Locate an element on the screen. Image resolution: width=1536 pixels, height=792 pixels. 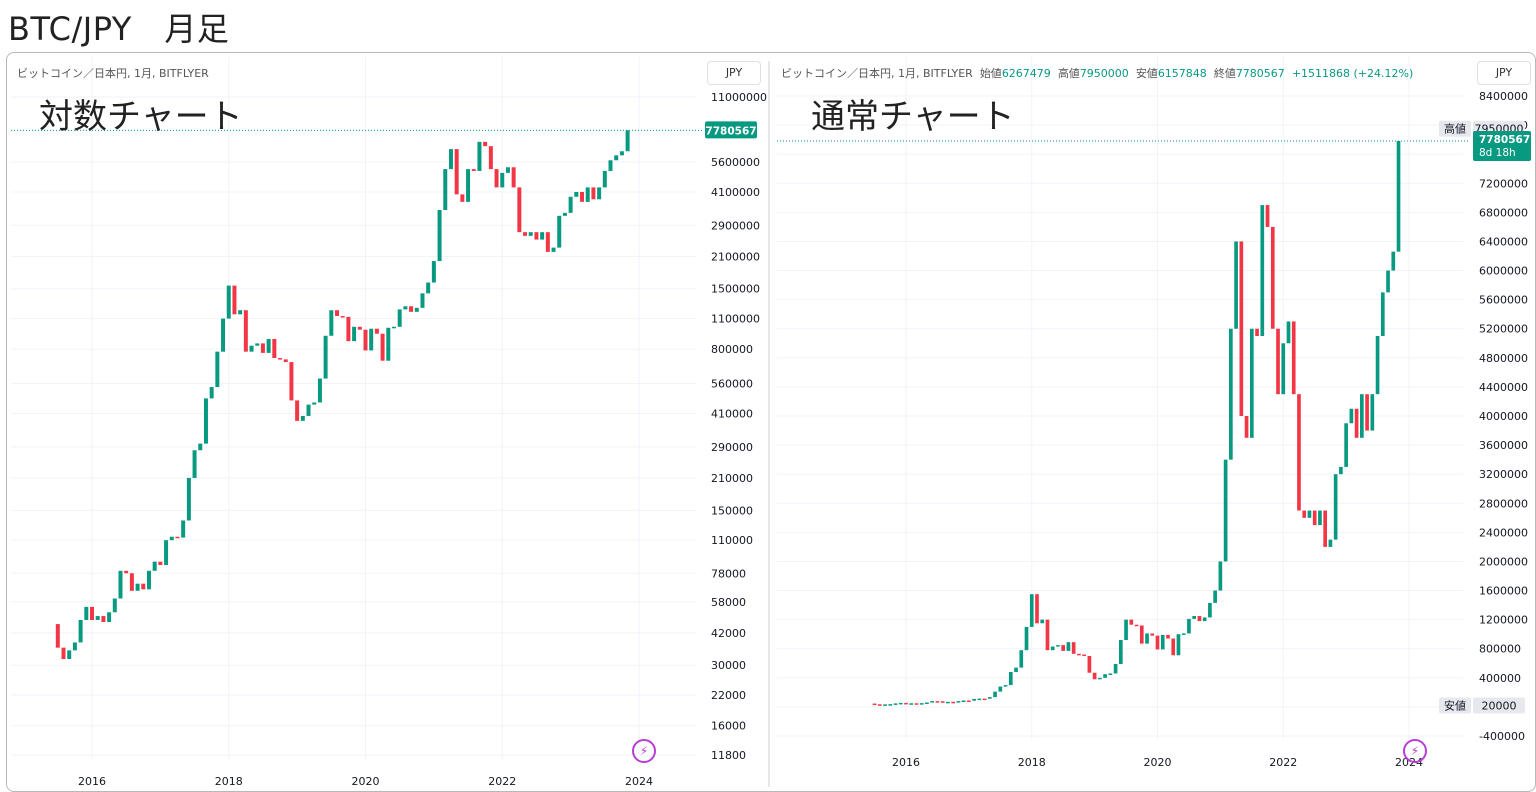
y-tick-label: 6000000 is located at coordinates (1503, 271).